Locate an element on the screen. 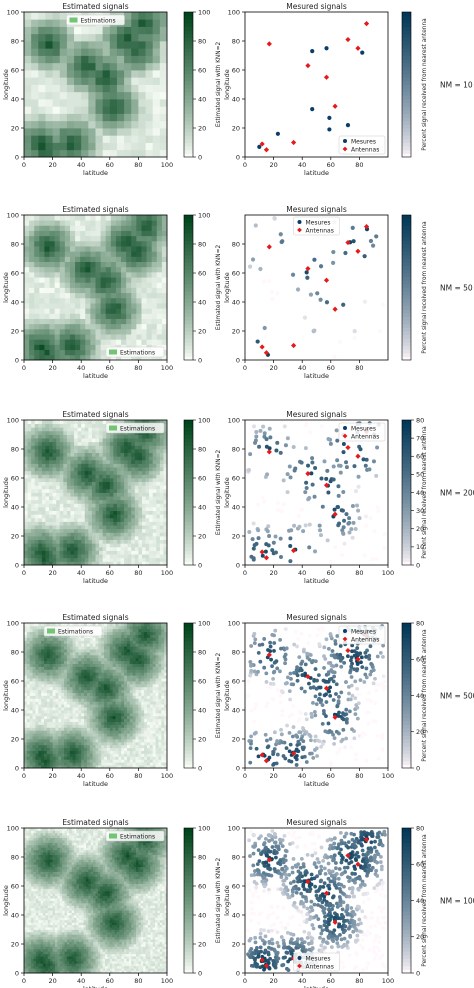 Image resolution: width=474 pixels, height=988 pixels. colorbar-tick-label: 60 is located at coordinates (202, 273).